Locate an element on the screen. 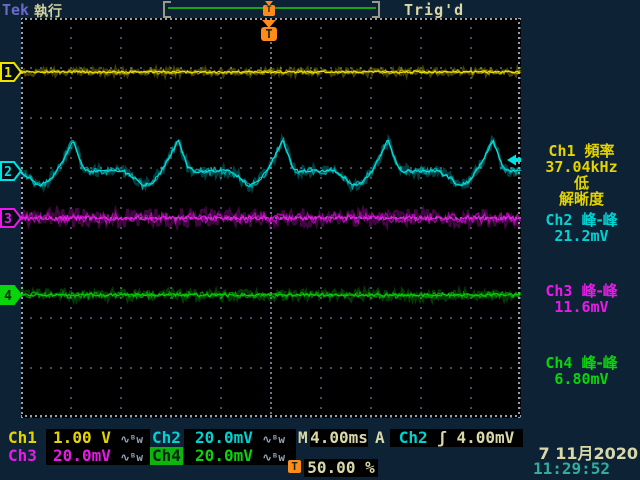 This screenshot has height=480, width=640. measurement-ch1-frequency: Ch1 頻率 37.04kHz 低 解晰度 is located at coordinates (581, 175).